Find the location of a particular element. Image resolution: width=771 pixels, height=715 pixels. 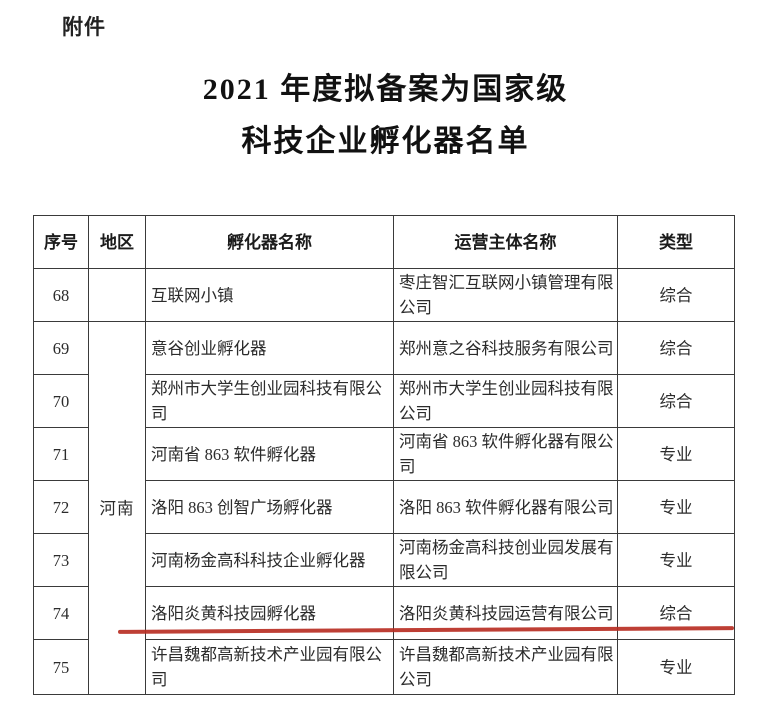

cell-incubator-name: 河南省 863 软件孵化器 is located at coordinates (269, 454).